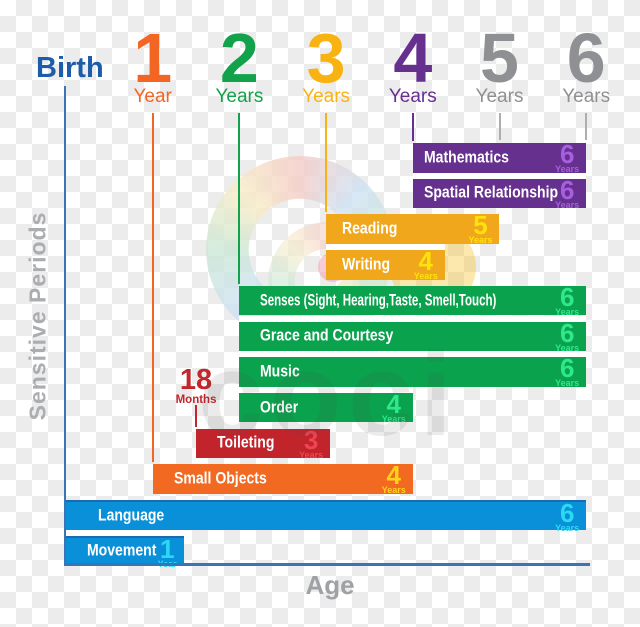 The width and height of the screenshot is (640, 627). What do you see at coordinates (413, 371) in the screenshot?
I see `bar-music: Music 6 Years` at bounding box center [413, 371].